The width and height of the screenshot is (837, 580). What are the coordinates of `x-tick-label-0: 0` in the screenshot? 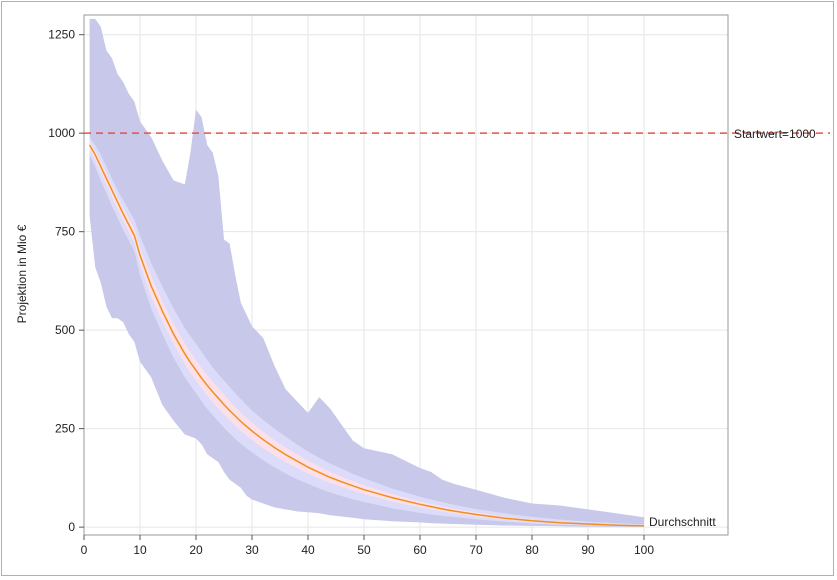 It's located at (84, 550).